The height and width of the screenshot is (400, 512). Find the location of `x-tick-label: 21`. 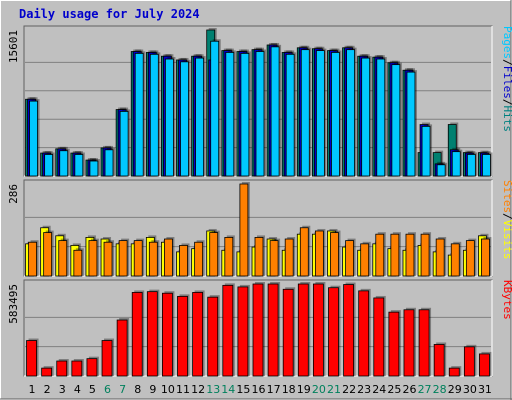

x-tick-label: 21 is located at coordinates (334, 389).